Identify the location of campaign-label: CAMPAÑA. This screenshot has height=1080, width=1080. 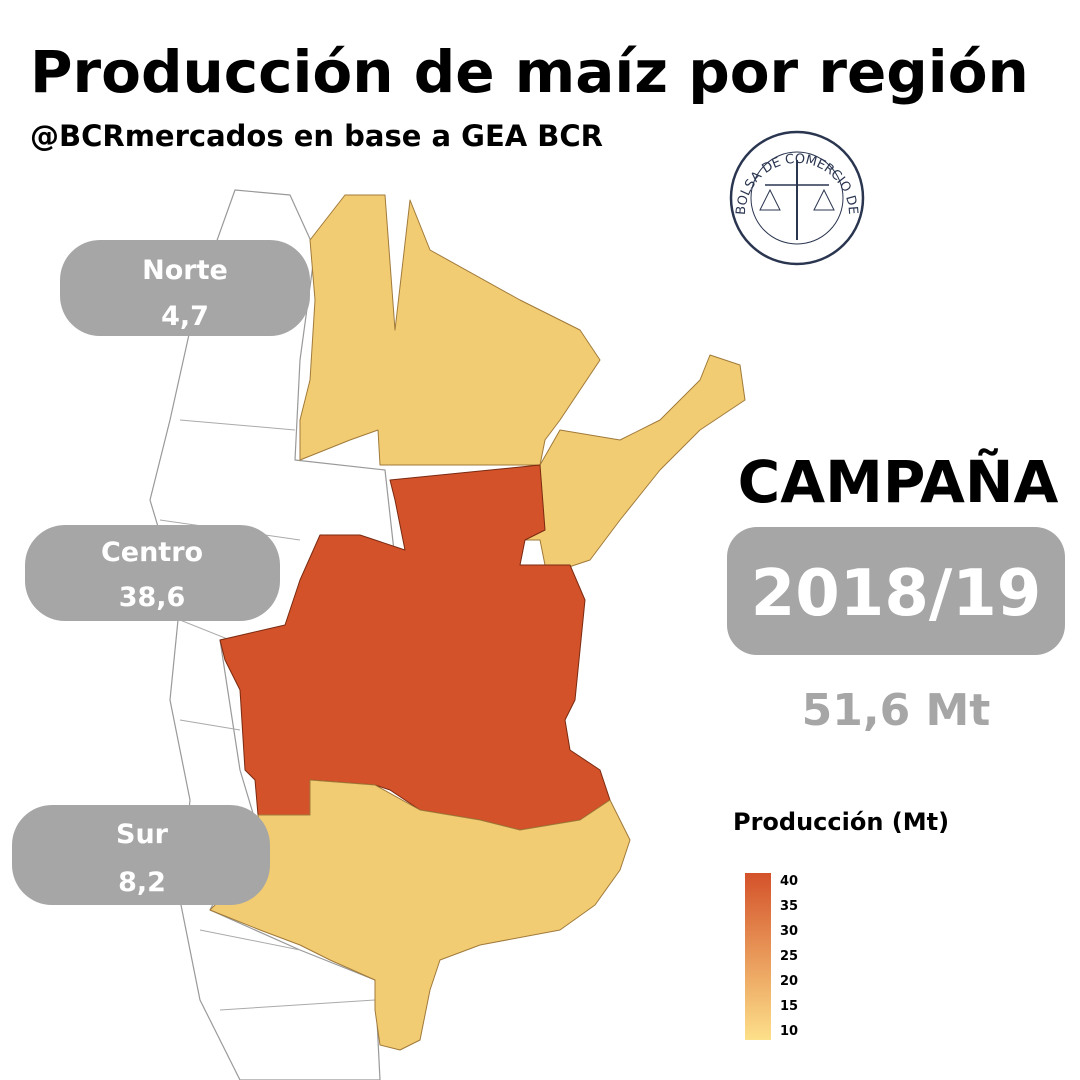
(898, 481).